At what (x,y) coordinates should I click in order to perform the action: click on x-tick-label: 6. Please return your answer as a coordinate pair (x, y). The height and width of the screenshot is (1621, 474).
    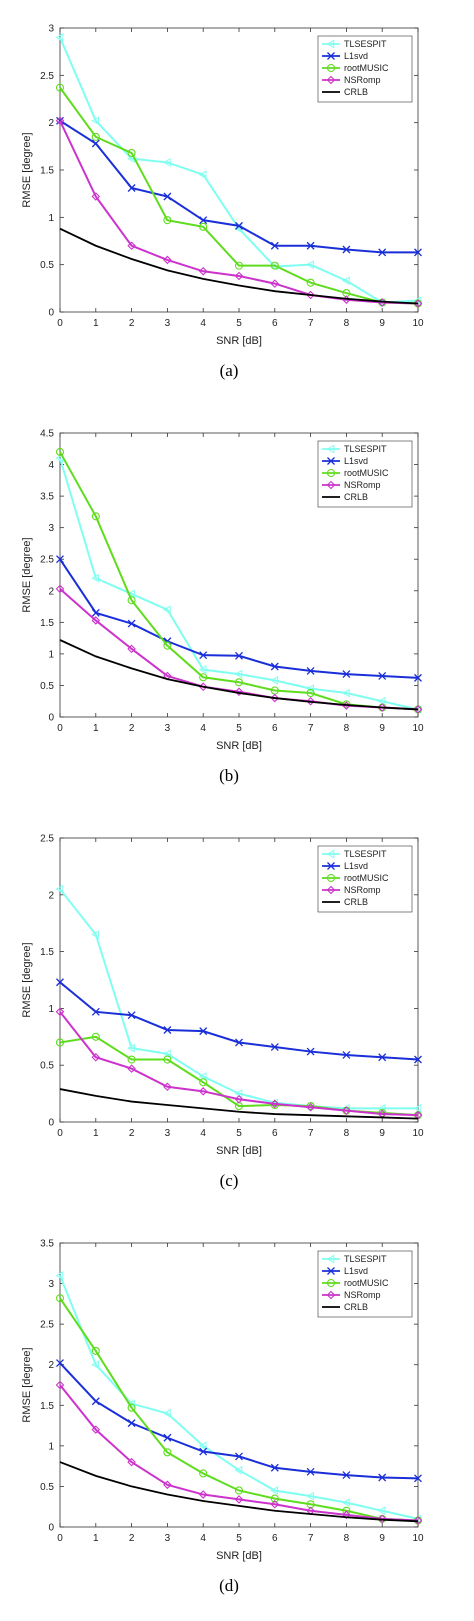
    Looking at the image, I should click on (275, 323).